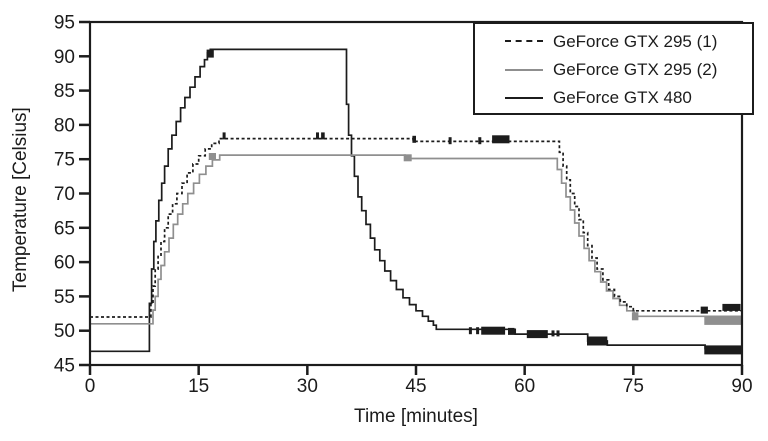 Image resolution: width=768 pixels, height=441 pixels. I want to click on x-tick-label: 45, so click(415, 386).